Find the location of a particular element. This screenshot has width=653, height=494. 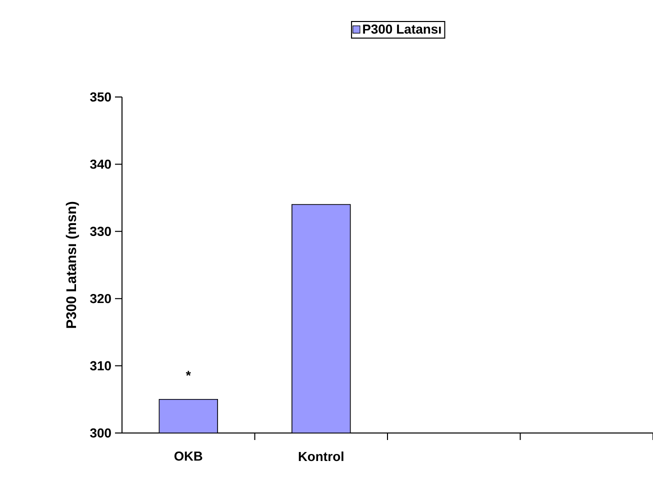

y-tick-label: 300 is located at coordinates (100, 433).